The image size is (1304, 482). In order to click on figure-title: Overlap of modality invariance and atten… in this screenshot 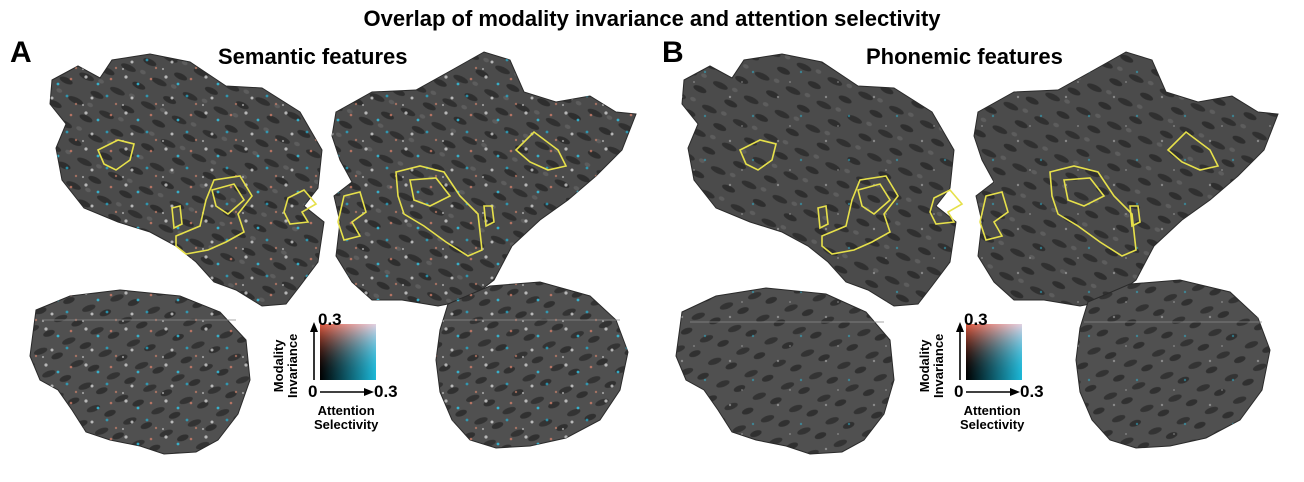, I will do `click(652, 18)`.